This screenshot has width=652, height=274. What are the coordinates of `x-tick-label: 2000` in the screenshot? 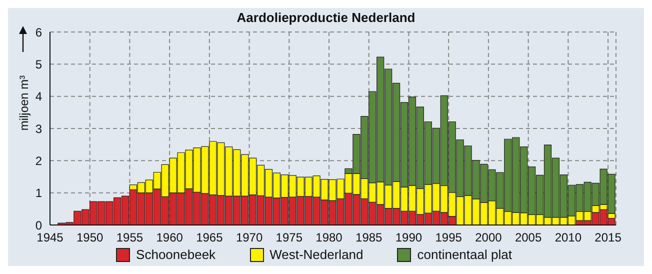 It's located at (488, 237).